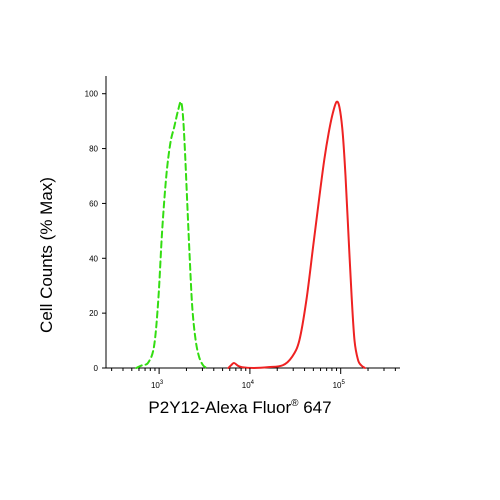  I want to click on x-axis-title-registered: ®, so click(295, 403).